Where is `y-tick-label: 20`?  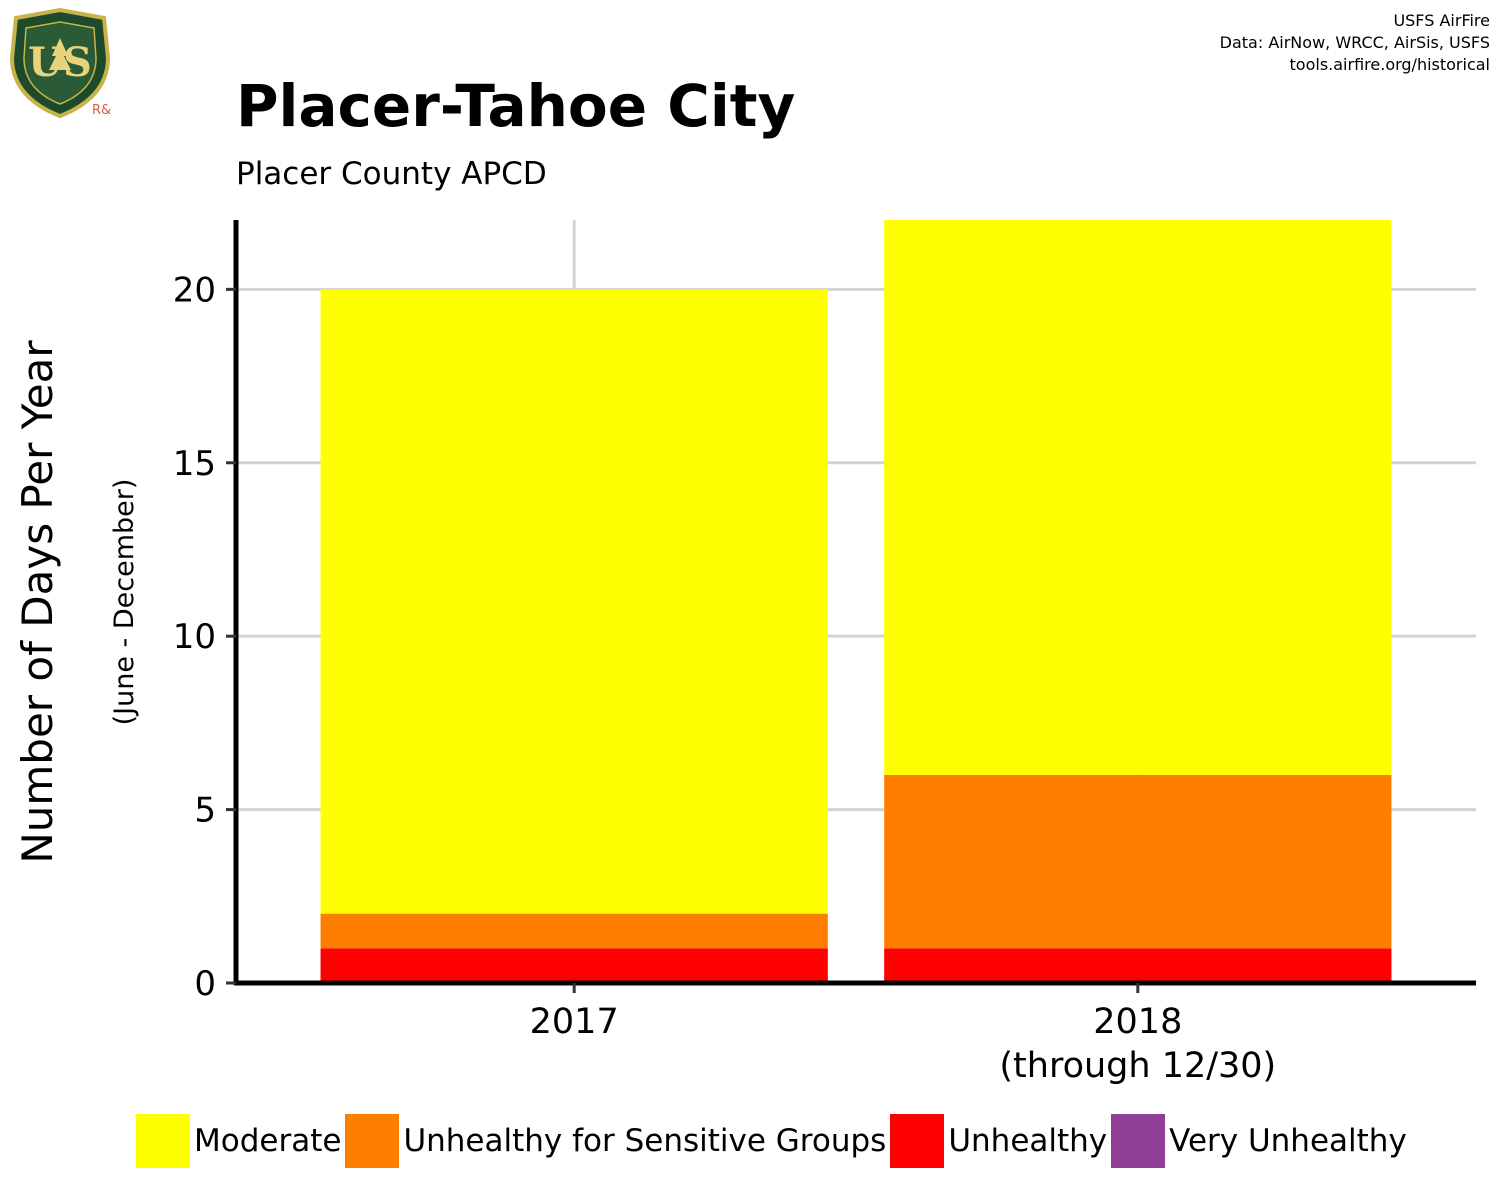 y-tick-label: 20 is located at coordinates (194, 290).